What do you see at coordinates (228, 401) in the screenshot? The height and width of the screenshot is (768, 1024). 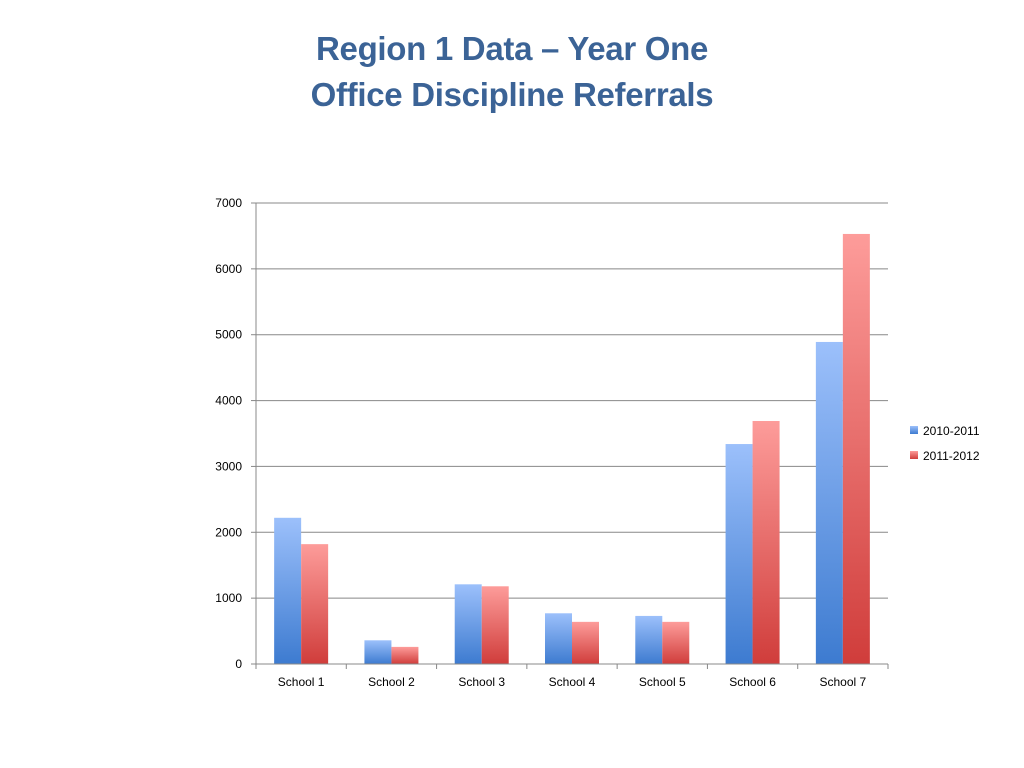 I see `y-tick-label: 4000` at bounding box center [228, 401].